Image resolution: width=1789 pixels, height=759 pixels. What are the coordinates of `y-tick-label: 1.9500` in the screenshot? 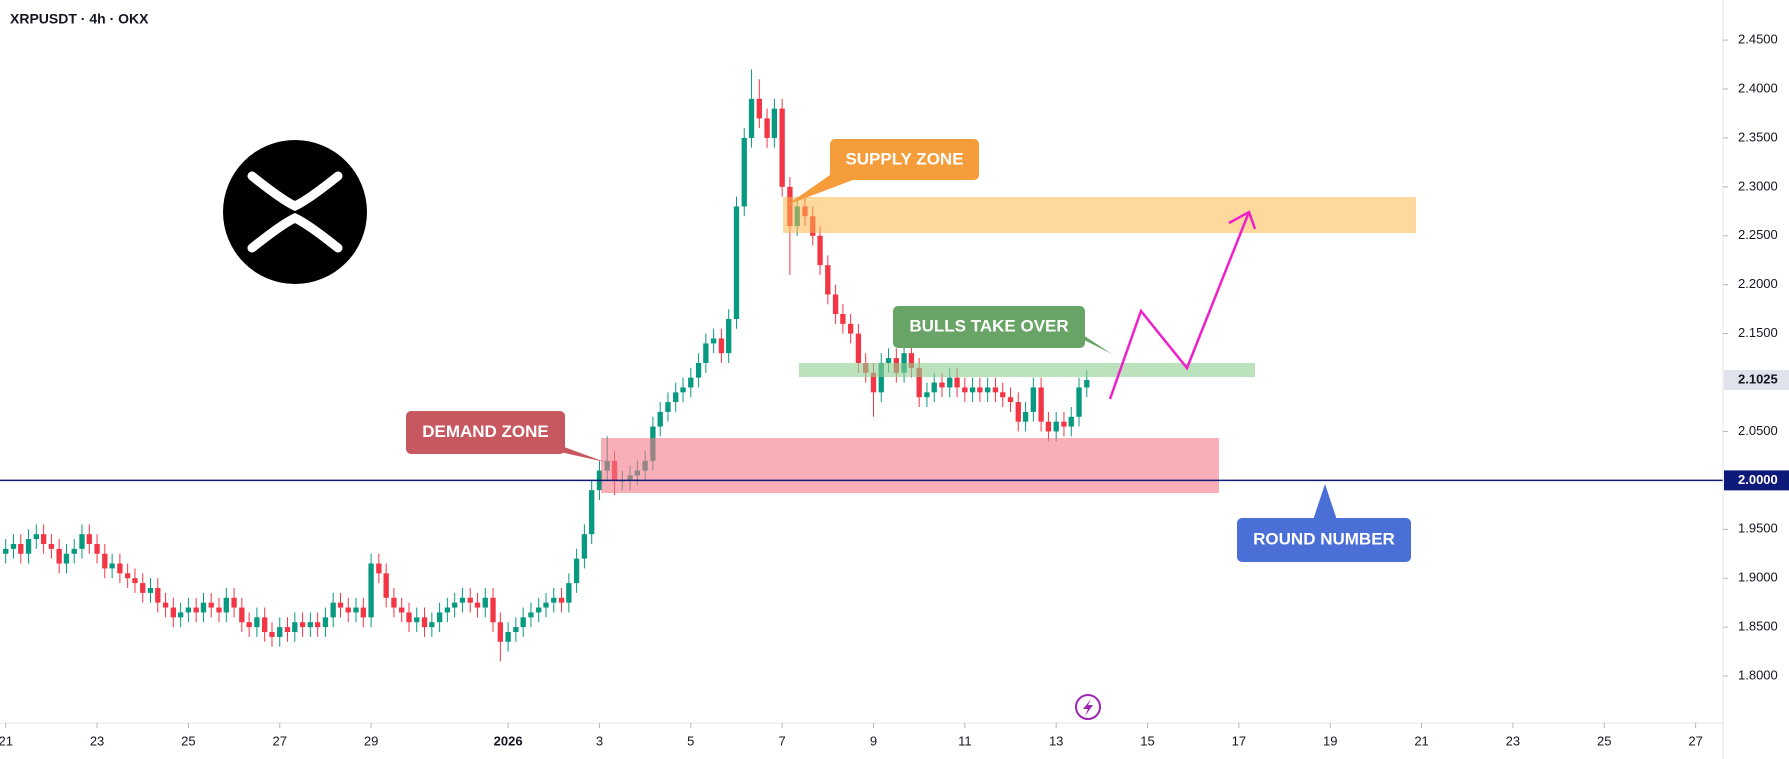 It's located at (1758, 528).